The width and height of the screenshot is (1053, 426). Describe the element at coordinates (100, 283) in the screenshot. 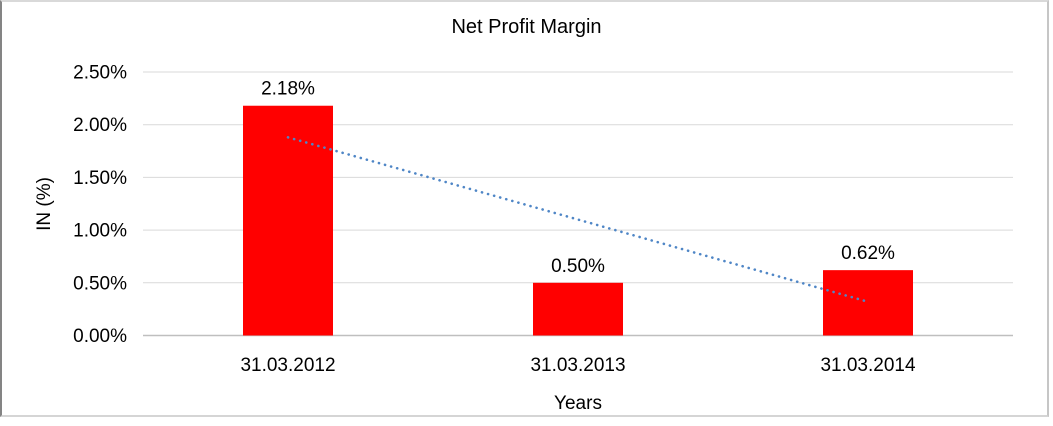

I see `y-tick-label: 0.50%` at that location.